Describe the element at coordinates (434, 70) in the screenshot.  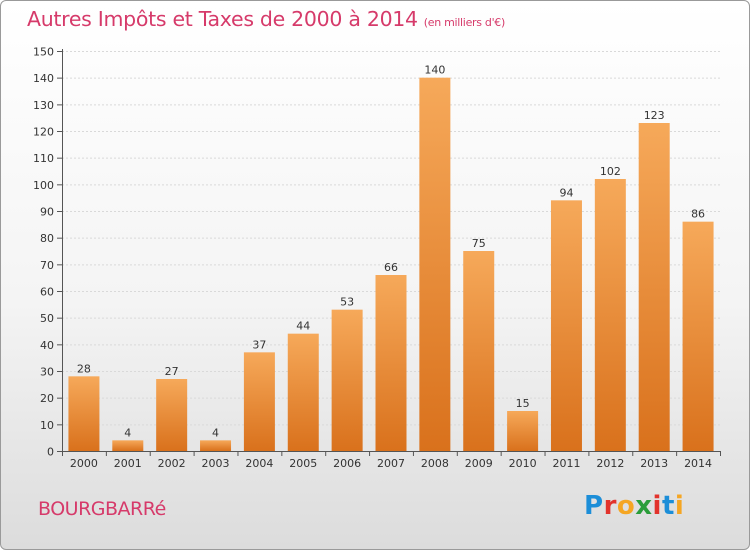
I see `data-label: 140` at that location.